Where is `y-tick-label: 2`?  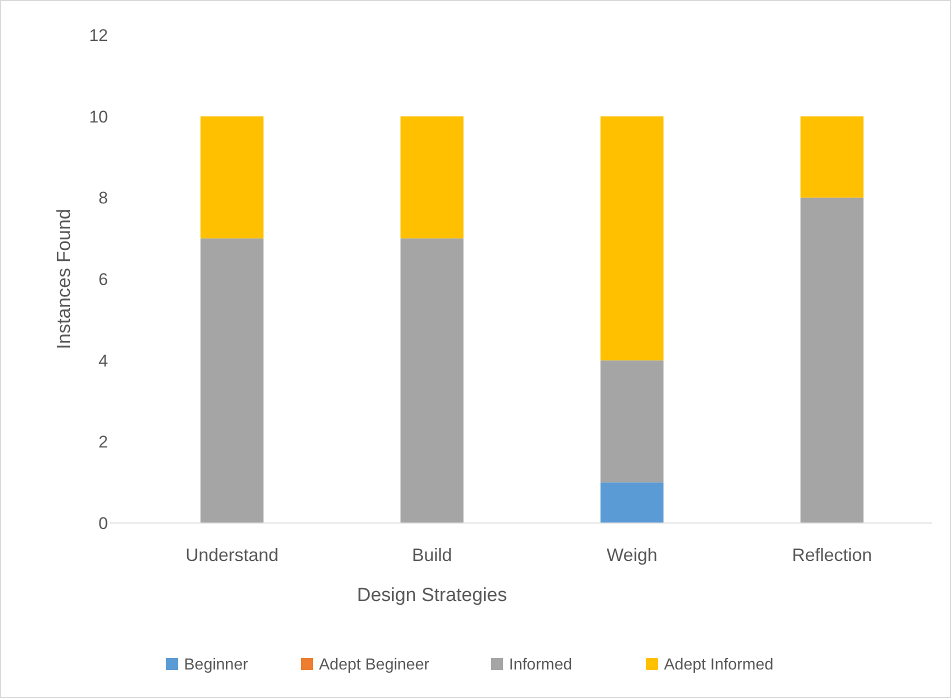
y-tick-label: 2 is located at coordinates (103, 442).